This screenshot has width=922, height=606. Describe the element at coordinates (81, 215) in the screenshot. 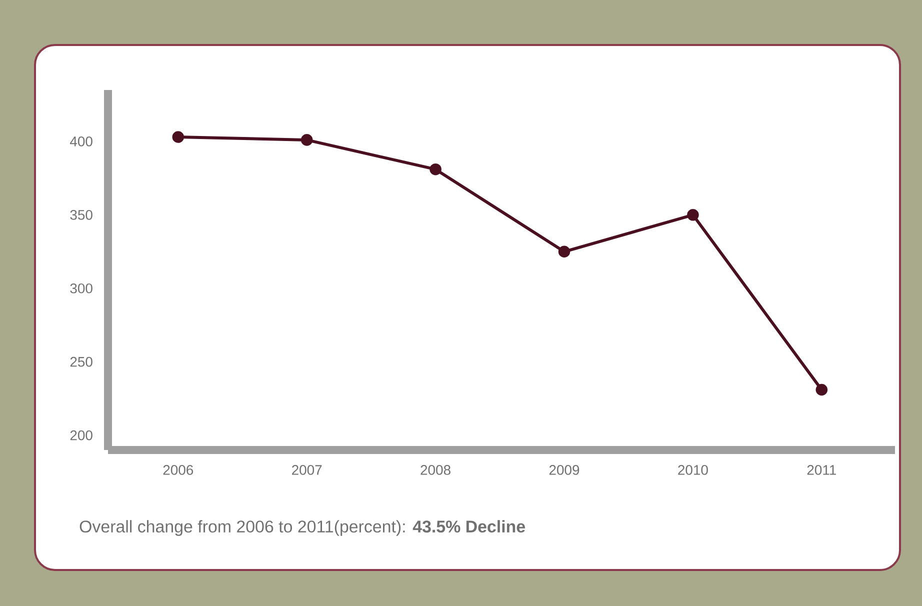

I see `y-tick-label: 350` at that location.